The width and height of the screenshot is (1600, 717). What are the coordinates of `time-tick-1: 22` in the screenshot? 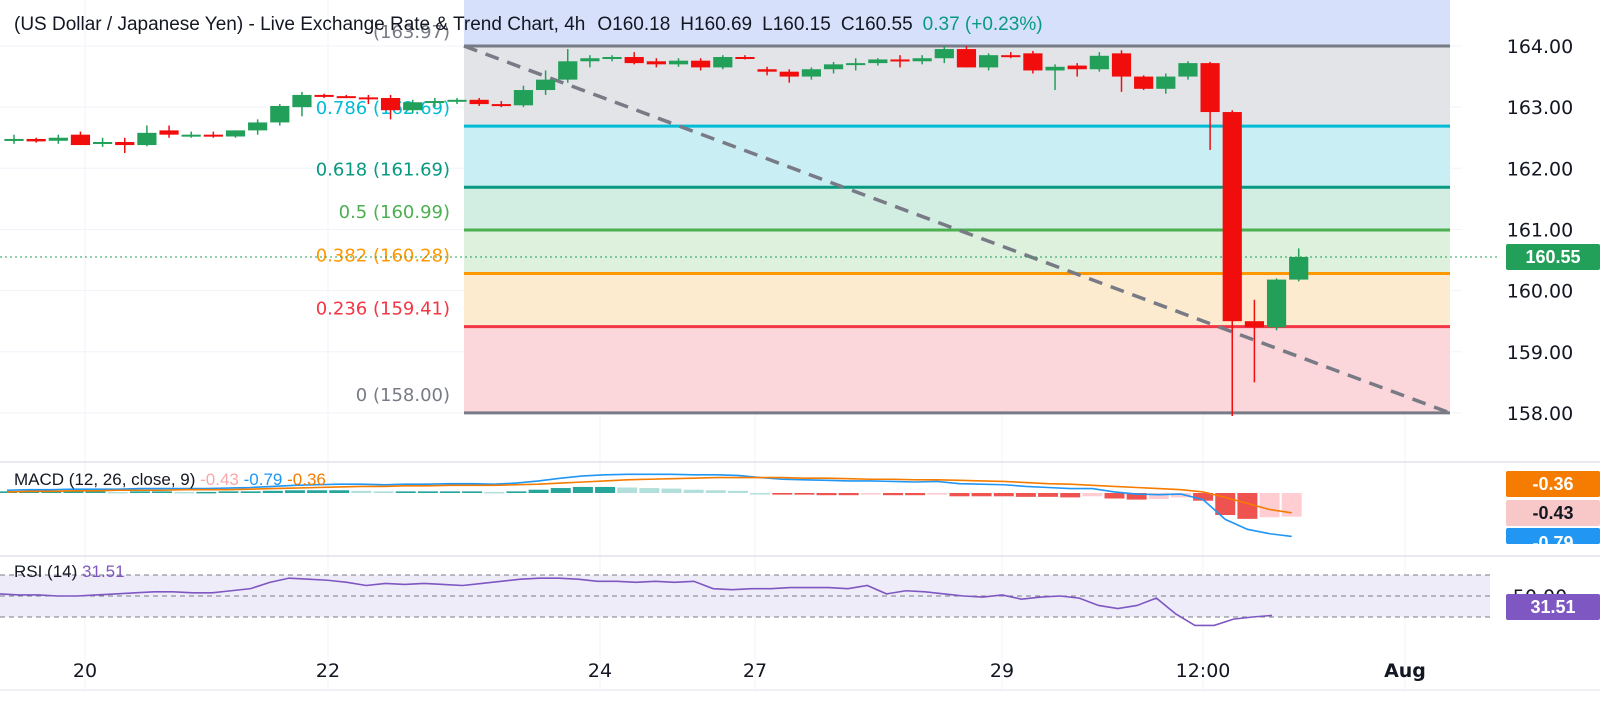 It's located at (328, 671).